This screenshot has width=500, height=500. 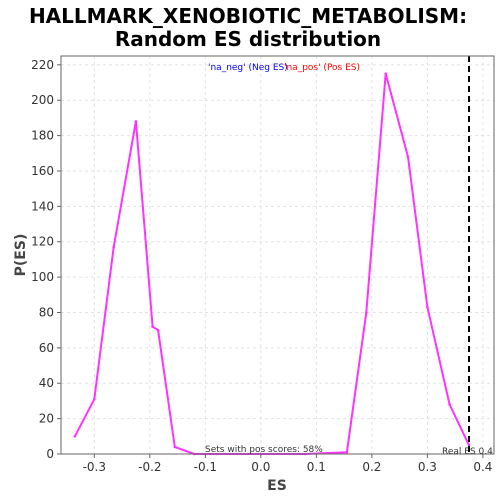 What do you see at coordinates (42, 65) in the screenshot?
I see `y-tick-label: 220` at bounding box center [42, 65].